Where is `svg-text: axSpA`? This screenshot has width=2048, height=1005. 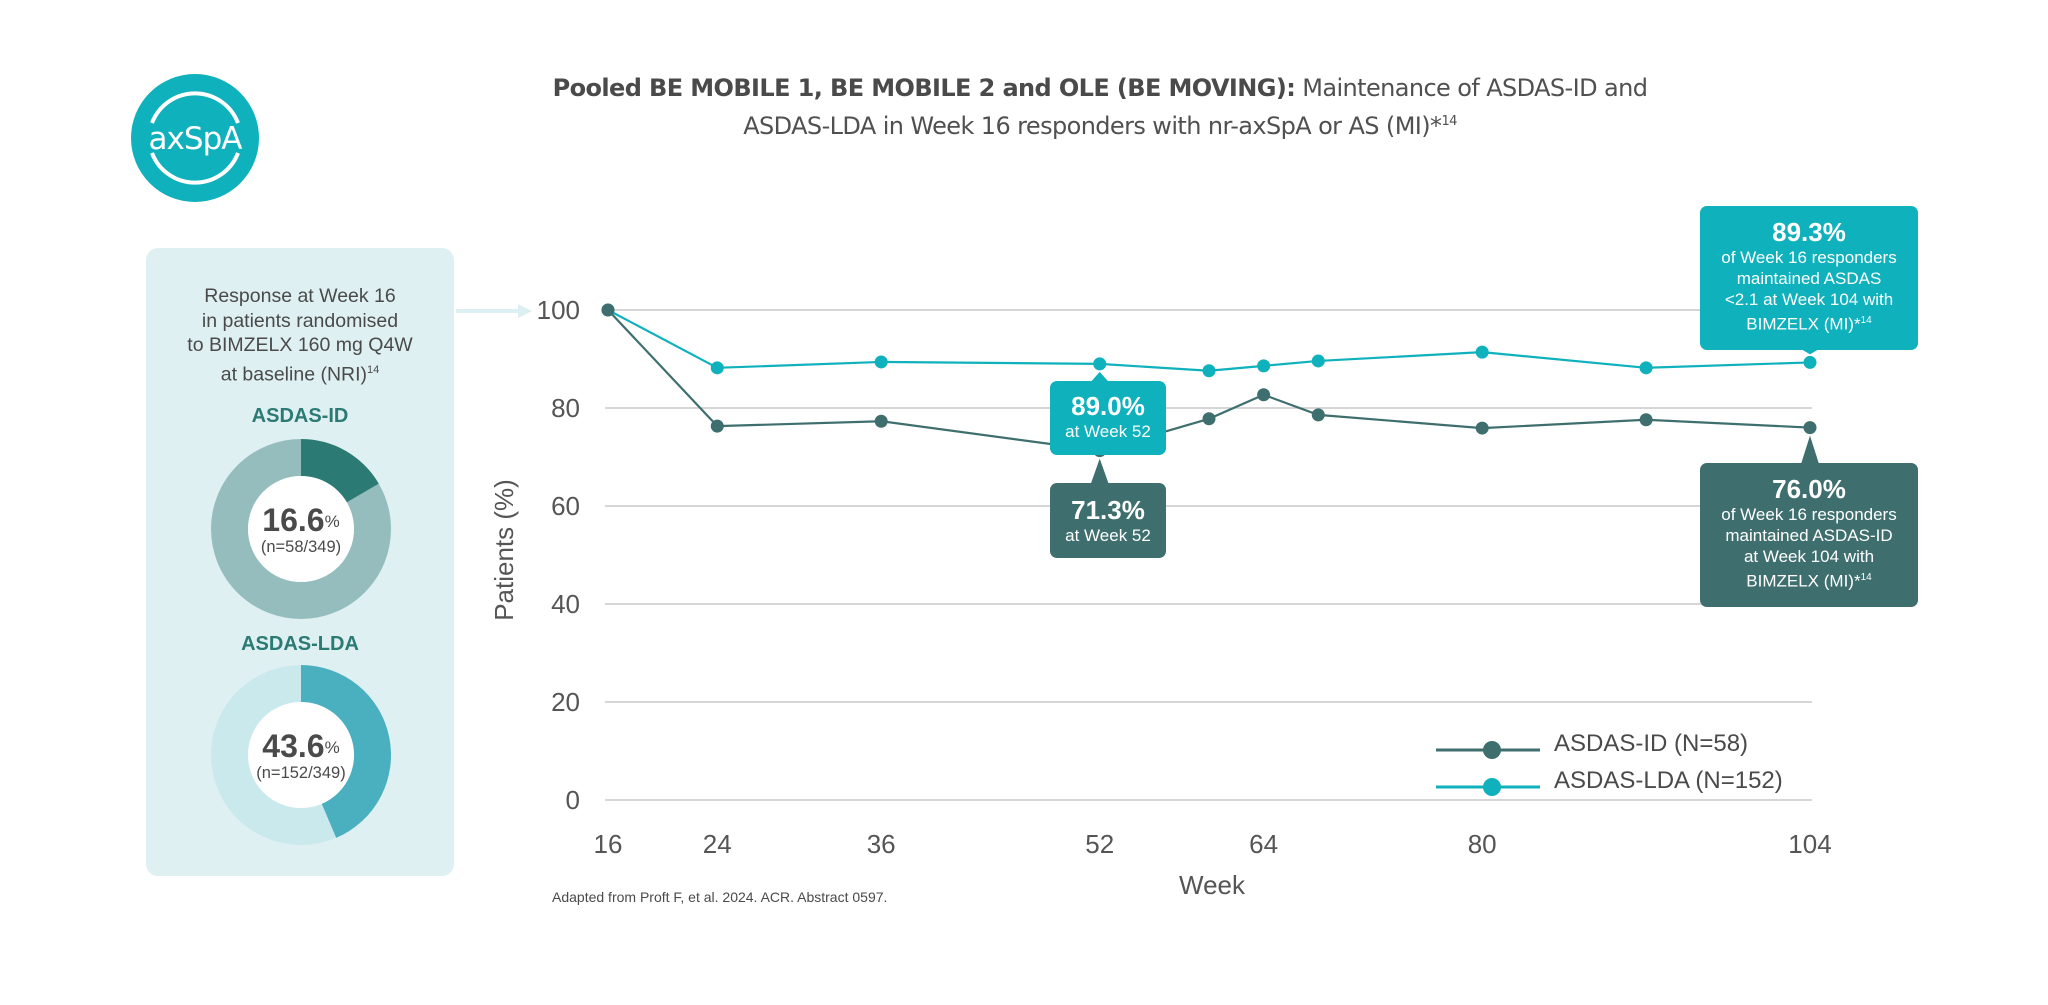 svg-text: axSpA is located at coordinates (196, 139).